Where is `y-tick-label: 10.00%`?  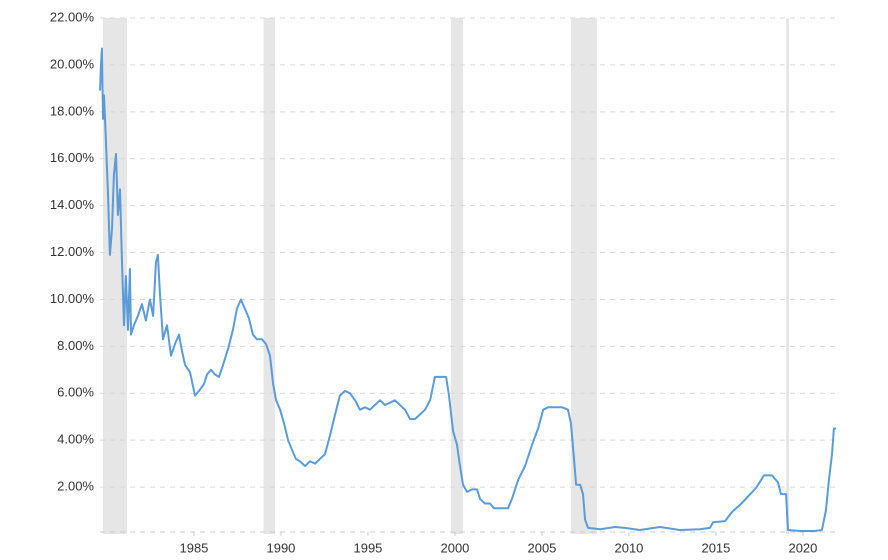
y-tick-label: 10.00% is located at coordinates (72, 298).